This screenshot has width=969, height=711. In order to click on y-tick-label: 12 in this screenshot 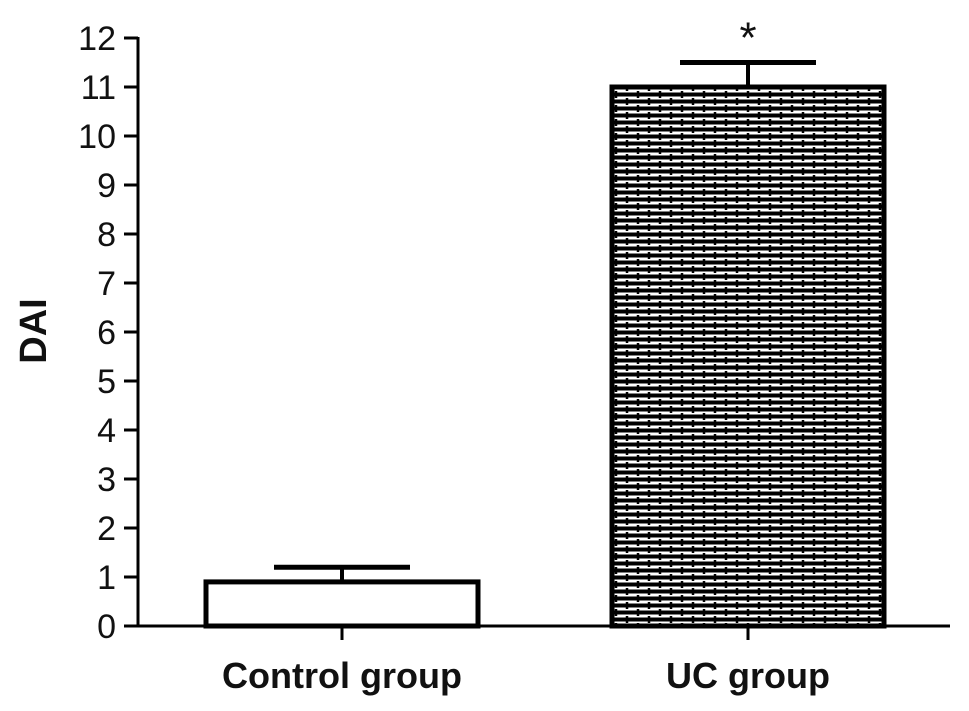, I will do `click(97, 39)`.